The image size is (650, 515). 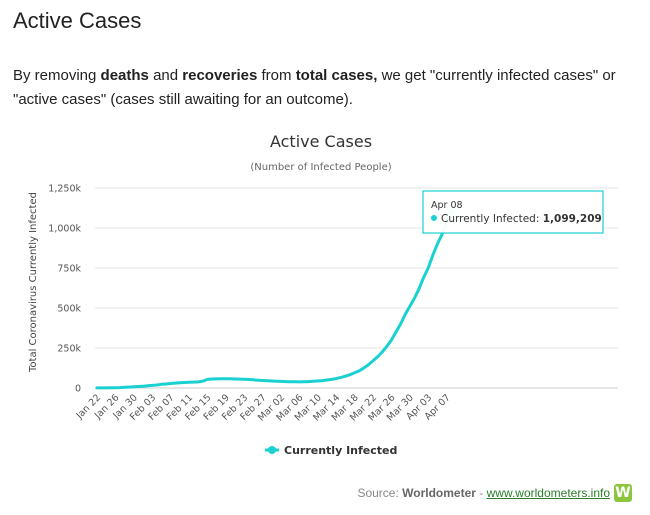 I want to click on y-tick-label: 250k, so click(x=69, y=349).